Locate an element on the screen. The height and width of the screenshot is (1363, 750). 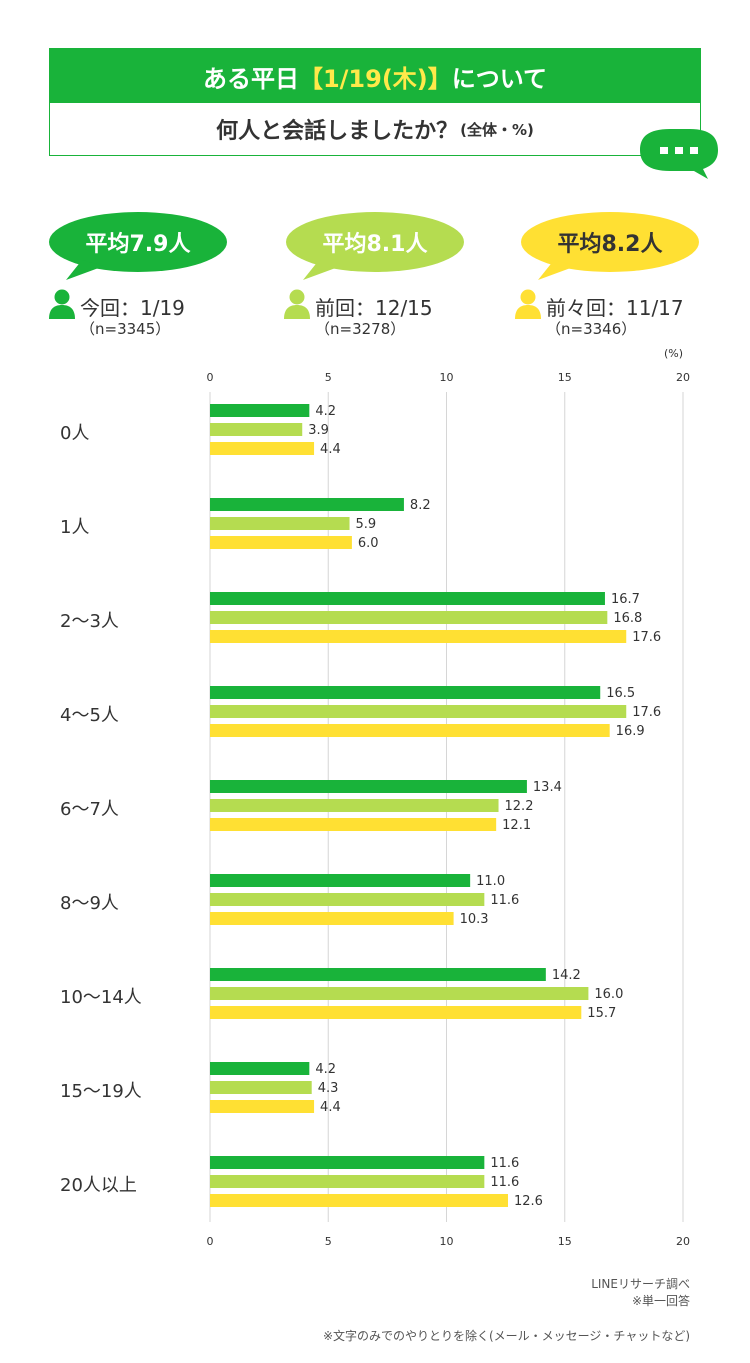
data-label: 13.4 is located at coordinates (547, 787).